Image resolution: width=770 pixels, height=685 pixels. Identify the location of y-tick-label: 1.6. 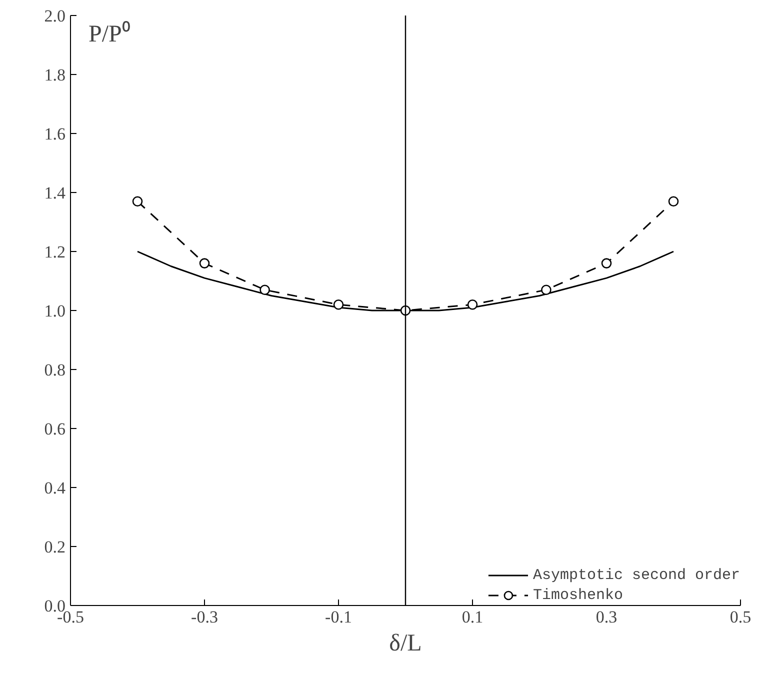
(55, 134).